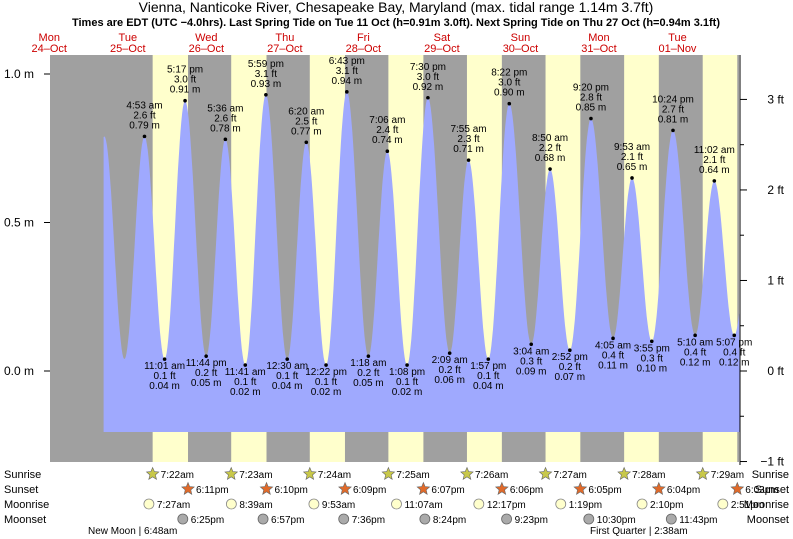 This screenshot has width=793, height=539. Describe the element at coordinates (132, 531) in the screenshot. I see `moon-phase-new: New Moon | 6:48am` at that location.